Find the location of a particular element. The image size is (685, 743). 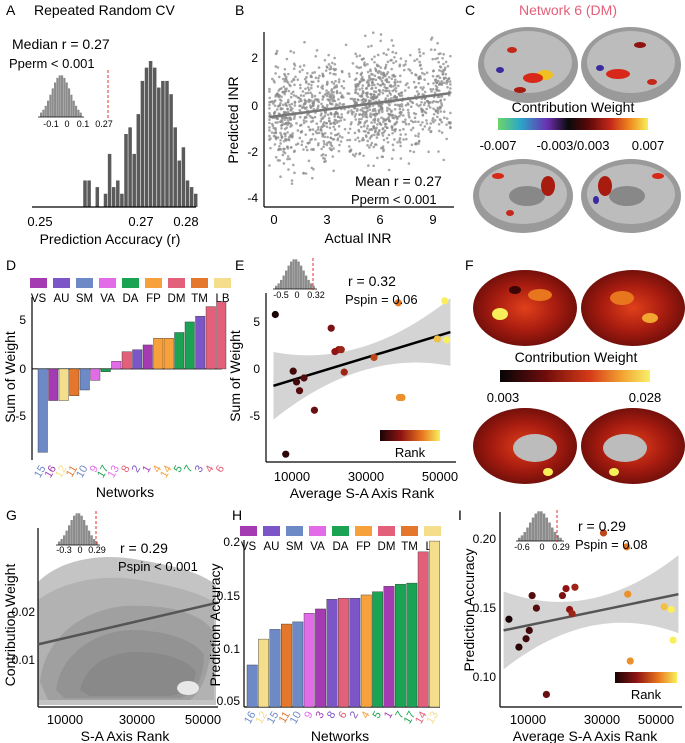

rank-label: Rank is located at coordinates (646, 694).